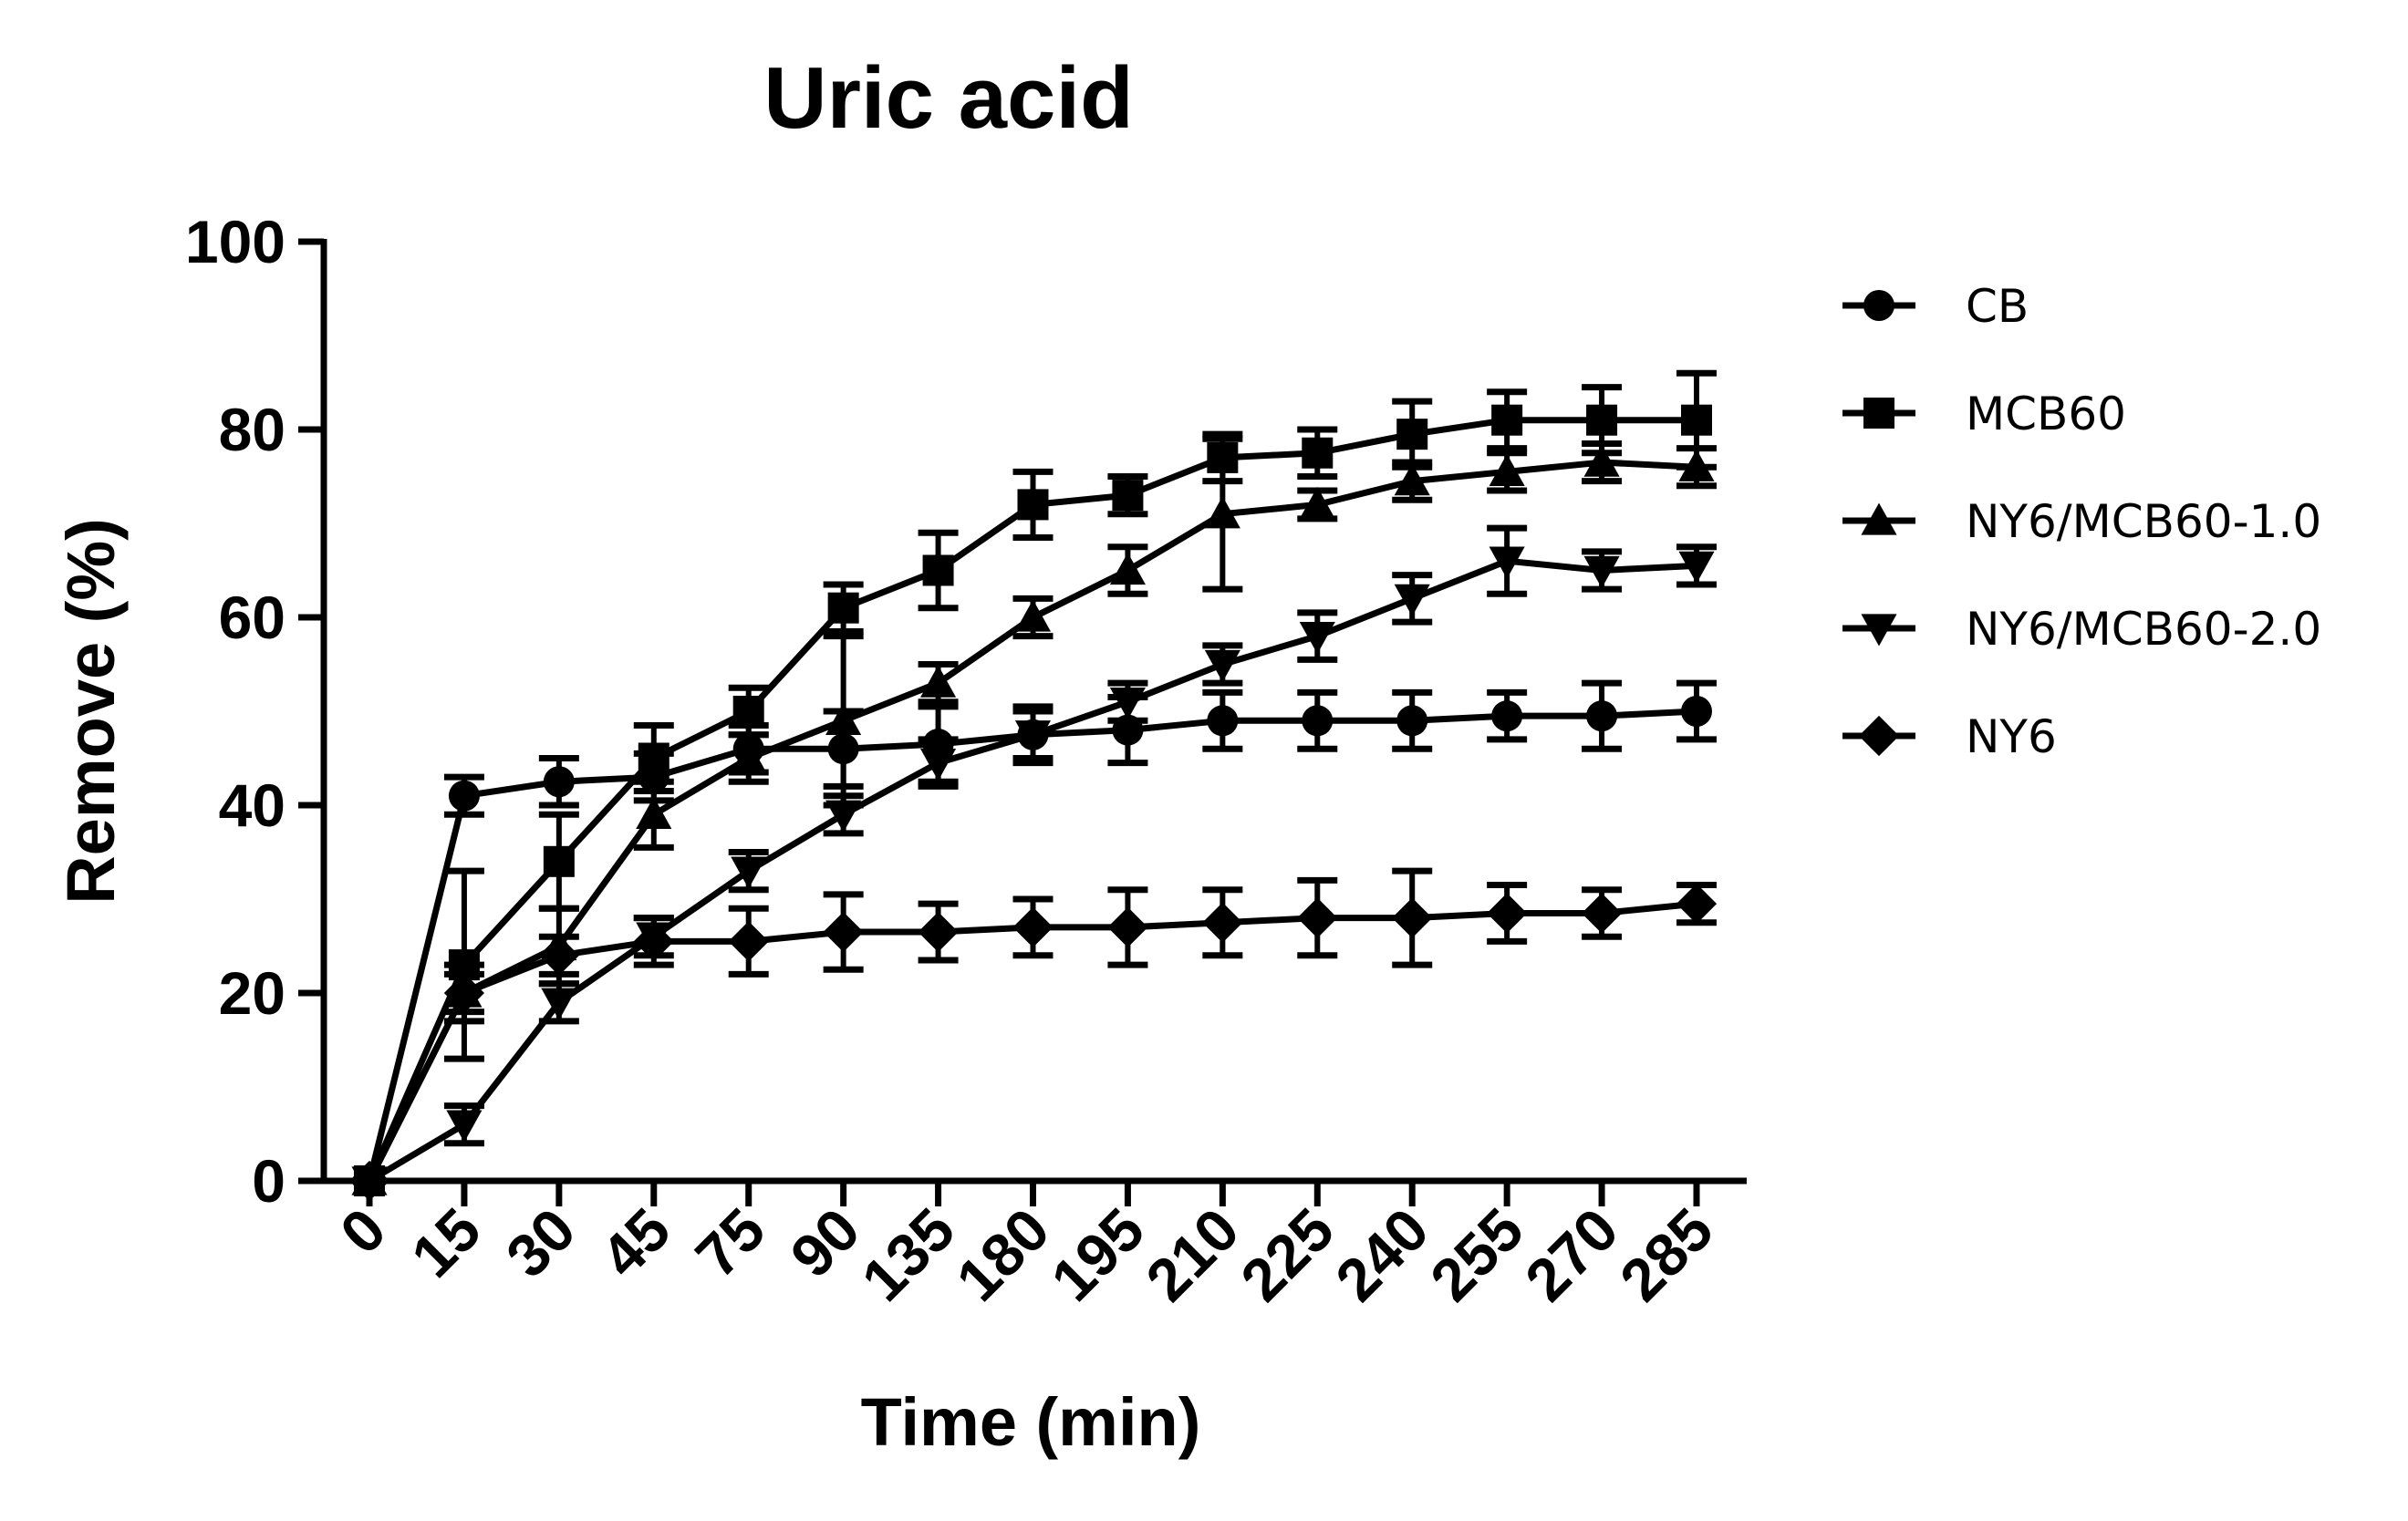 The height and width of the screenshot is (1521, 2408). What do you see at coordinates (2143, 629) in the screenshot?
I see `legend-label: NY6/MCB60-2.0` at bounding box center [2143, 629].